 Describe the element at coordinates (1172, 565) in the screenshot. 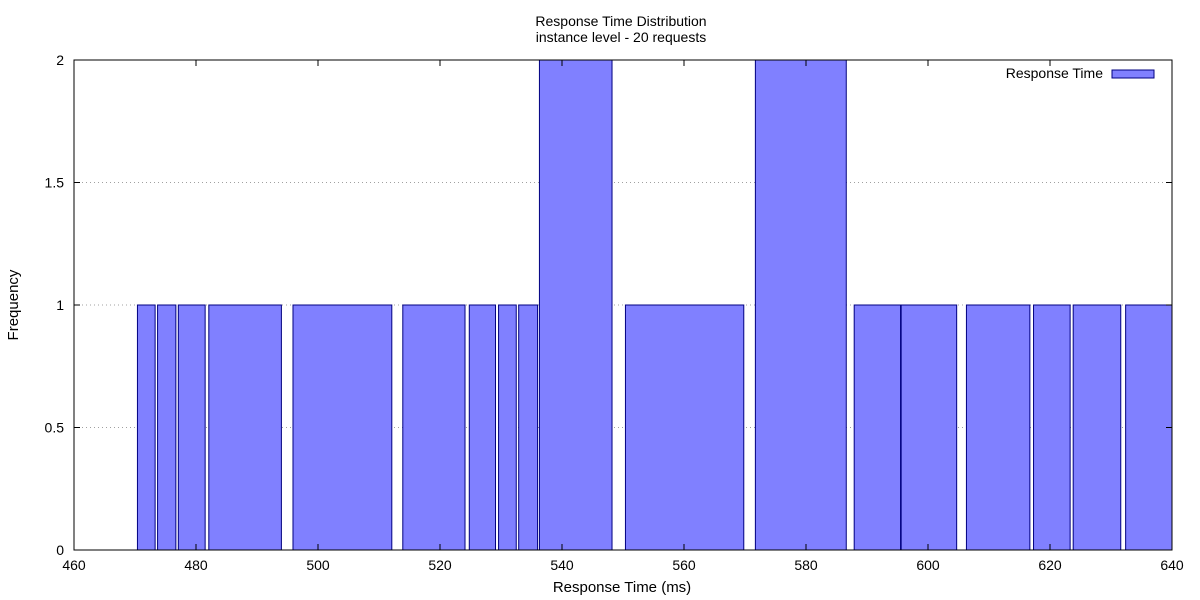

I see `x-tick-label: 640` at that location.